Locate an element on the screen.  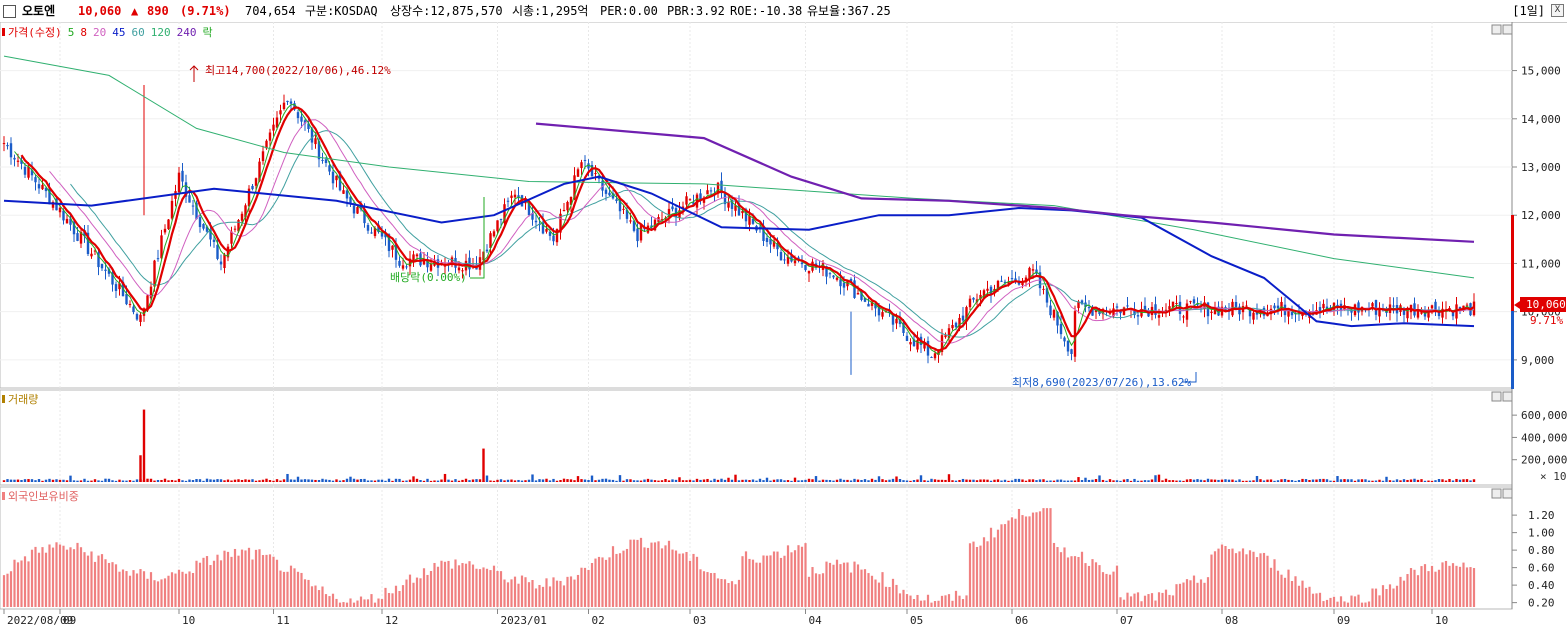
period-selector: [1일] is located at coordinates (1528, 11).